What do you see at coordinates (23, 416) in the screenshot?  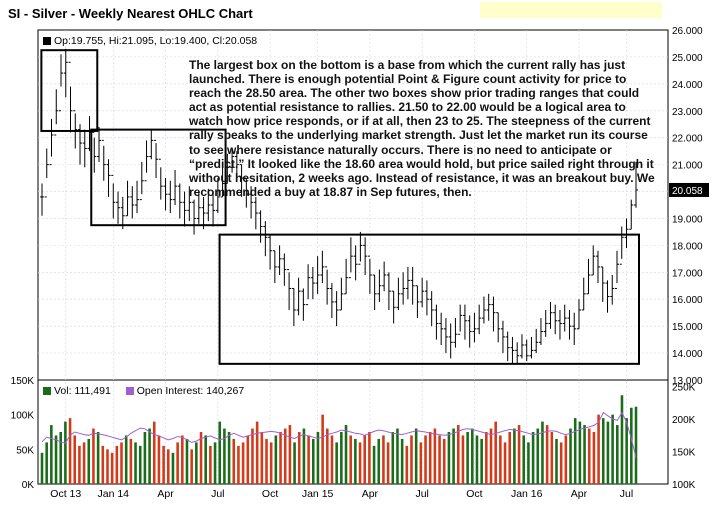 I see `volume-tick-label: 100K` at bounding box center [23, 416].